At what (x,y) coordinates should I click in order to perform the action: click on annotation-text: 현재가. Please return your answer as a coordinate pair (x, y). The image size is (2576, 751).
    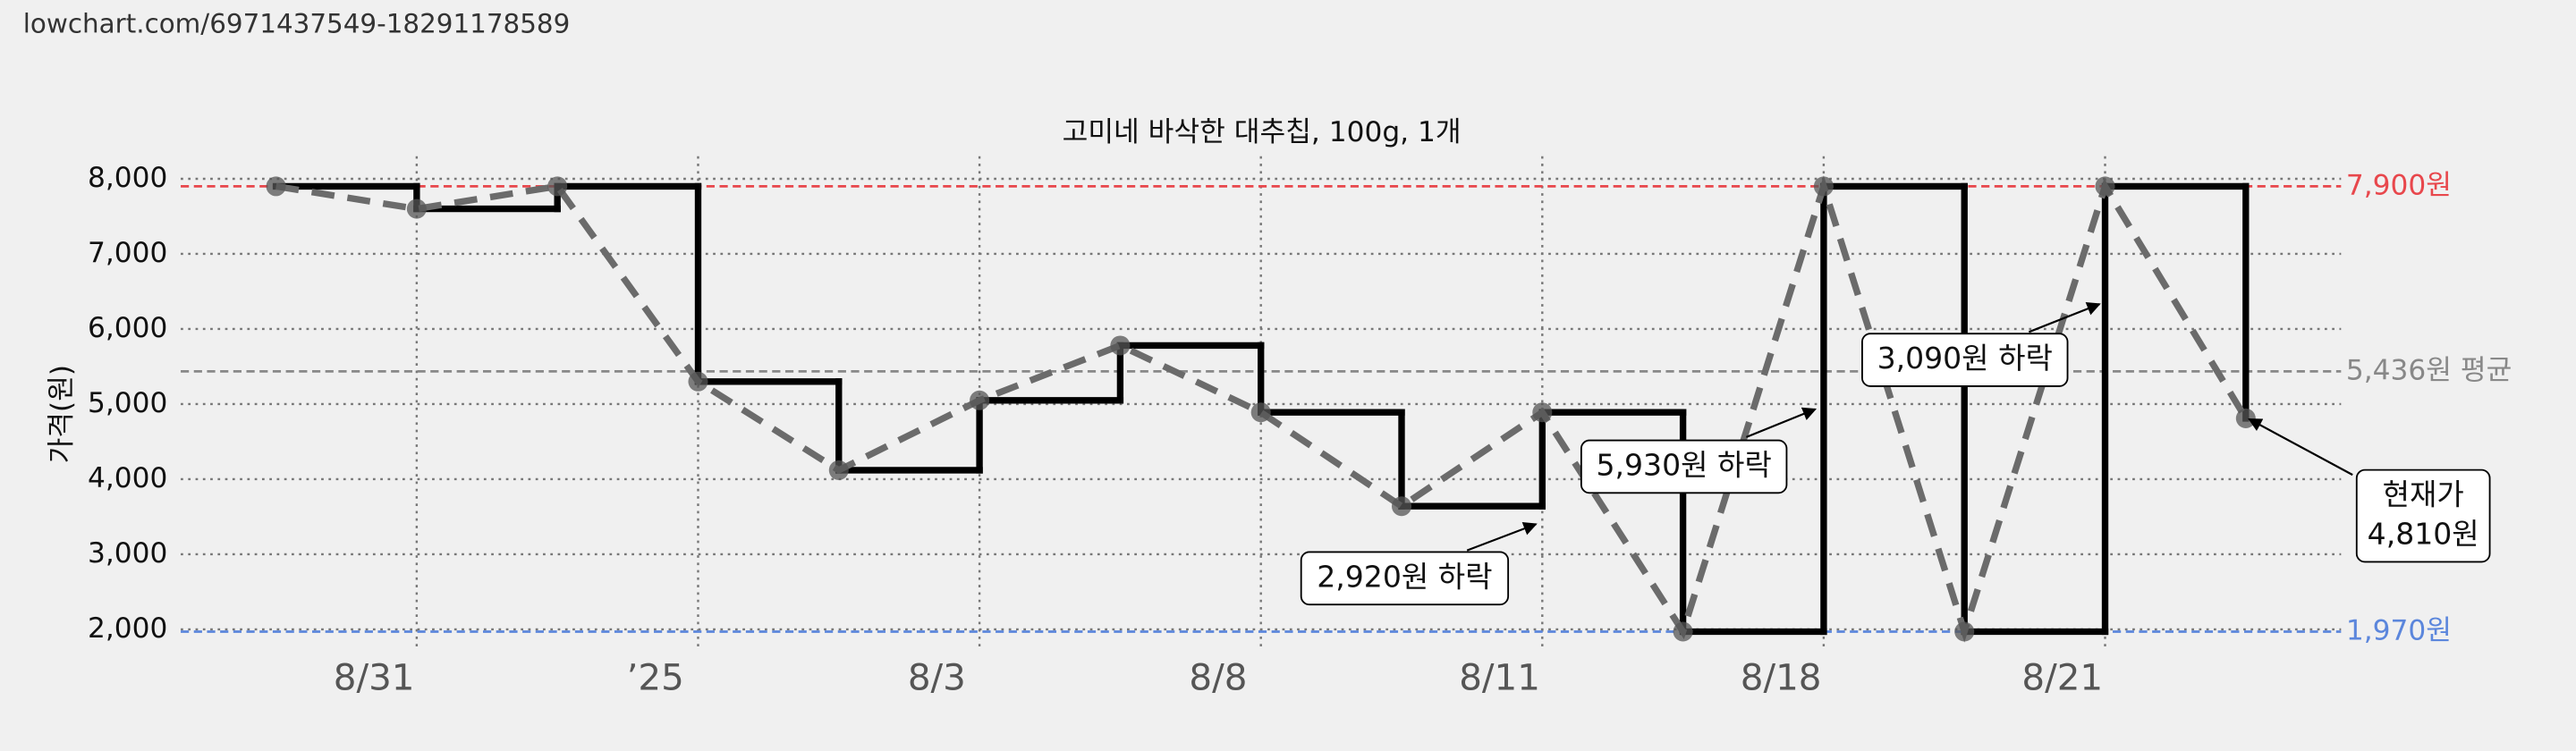
    Looking at the image, I should click on (2423, 495).